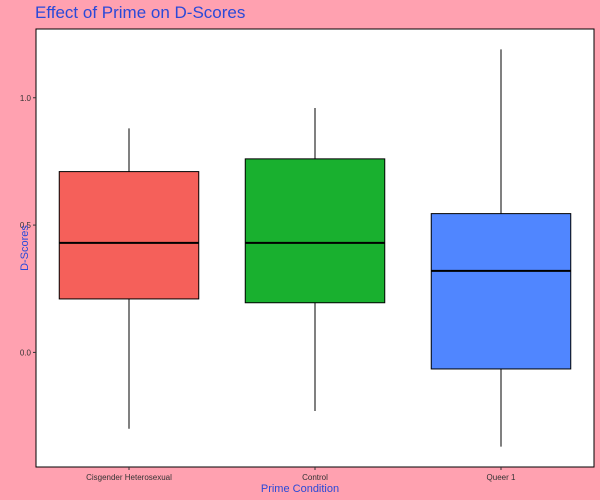 This screenshot has width=600, height=500. What do you see at coordinates (501, 477) in the screenshot?
I see `x-tick-label: Queer 1` at bounding box center [501, 477].